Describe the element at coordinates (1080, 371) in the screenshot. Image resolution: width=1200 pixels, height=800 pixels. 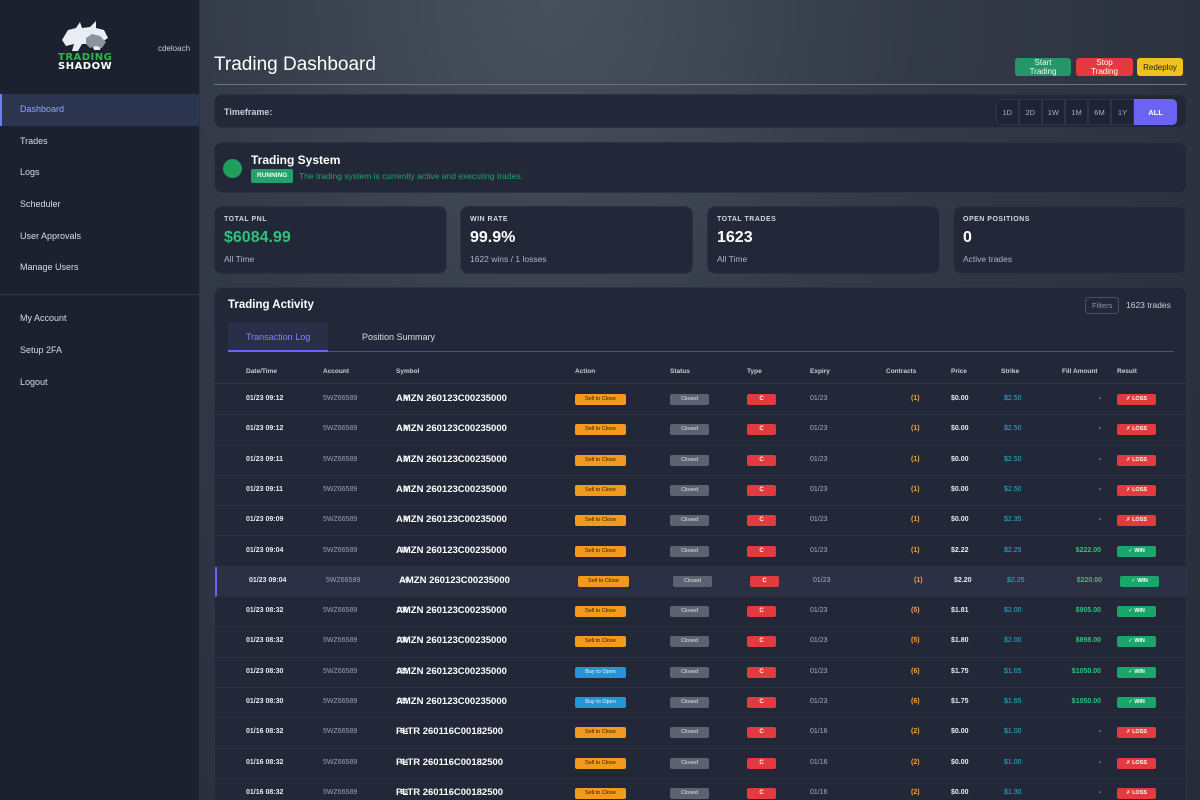
I see `column-header: Fill Amount` at that location.